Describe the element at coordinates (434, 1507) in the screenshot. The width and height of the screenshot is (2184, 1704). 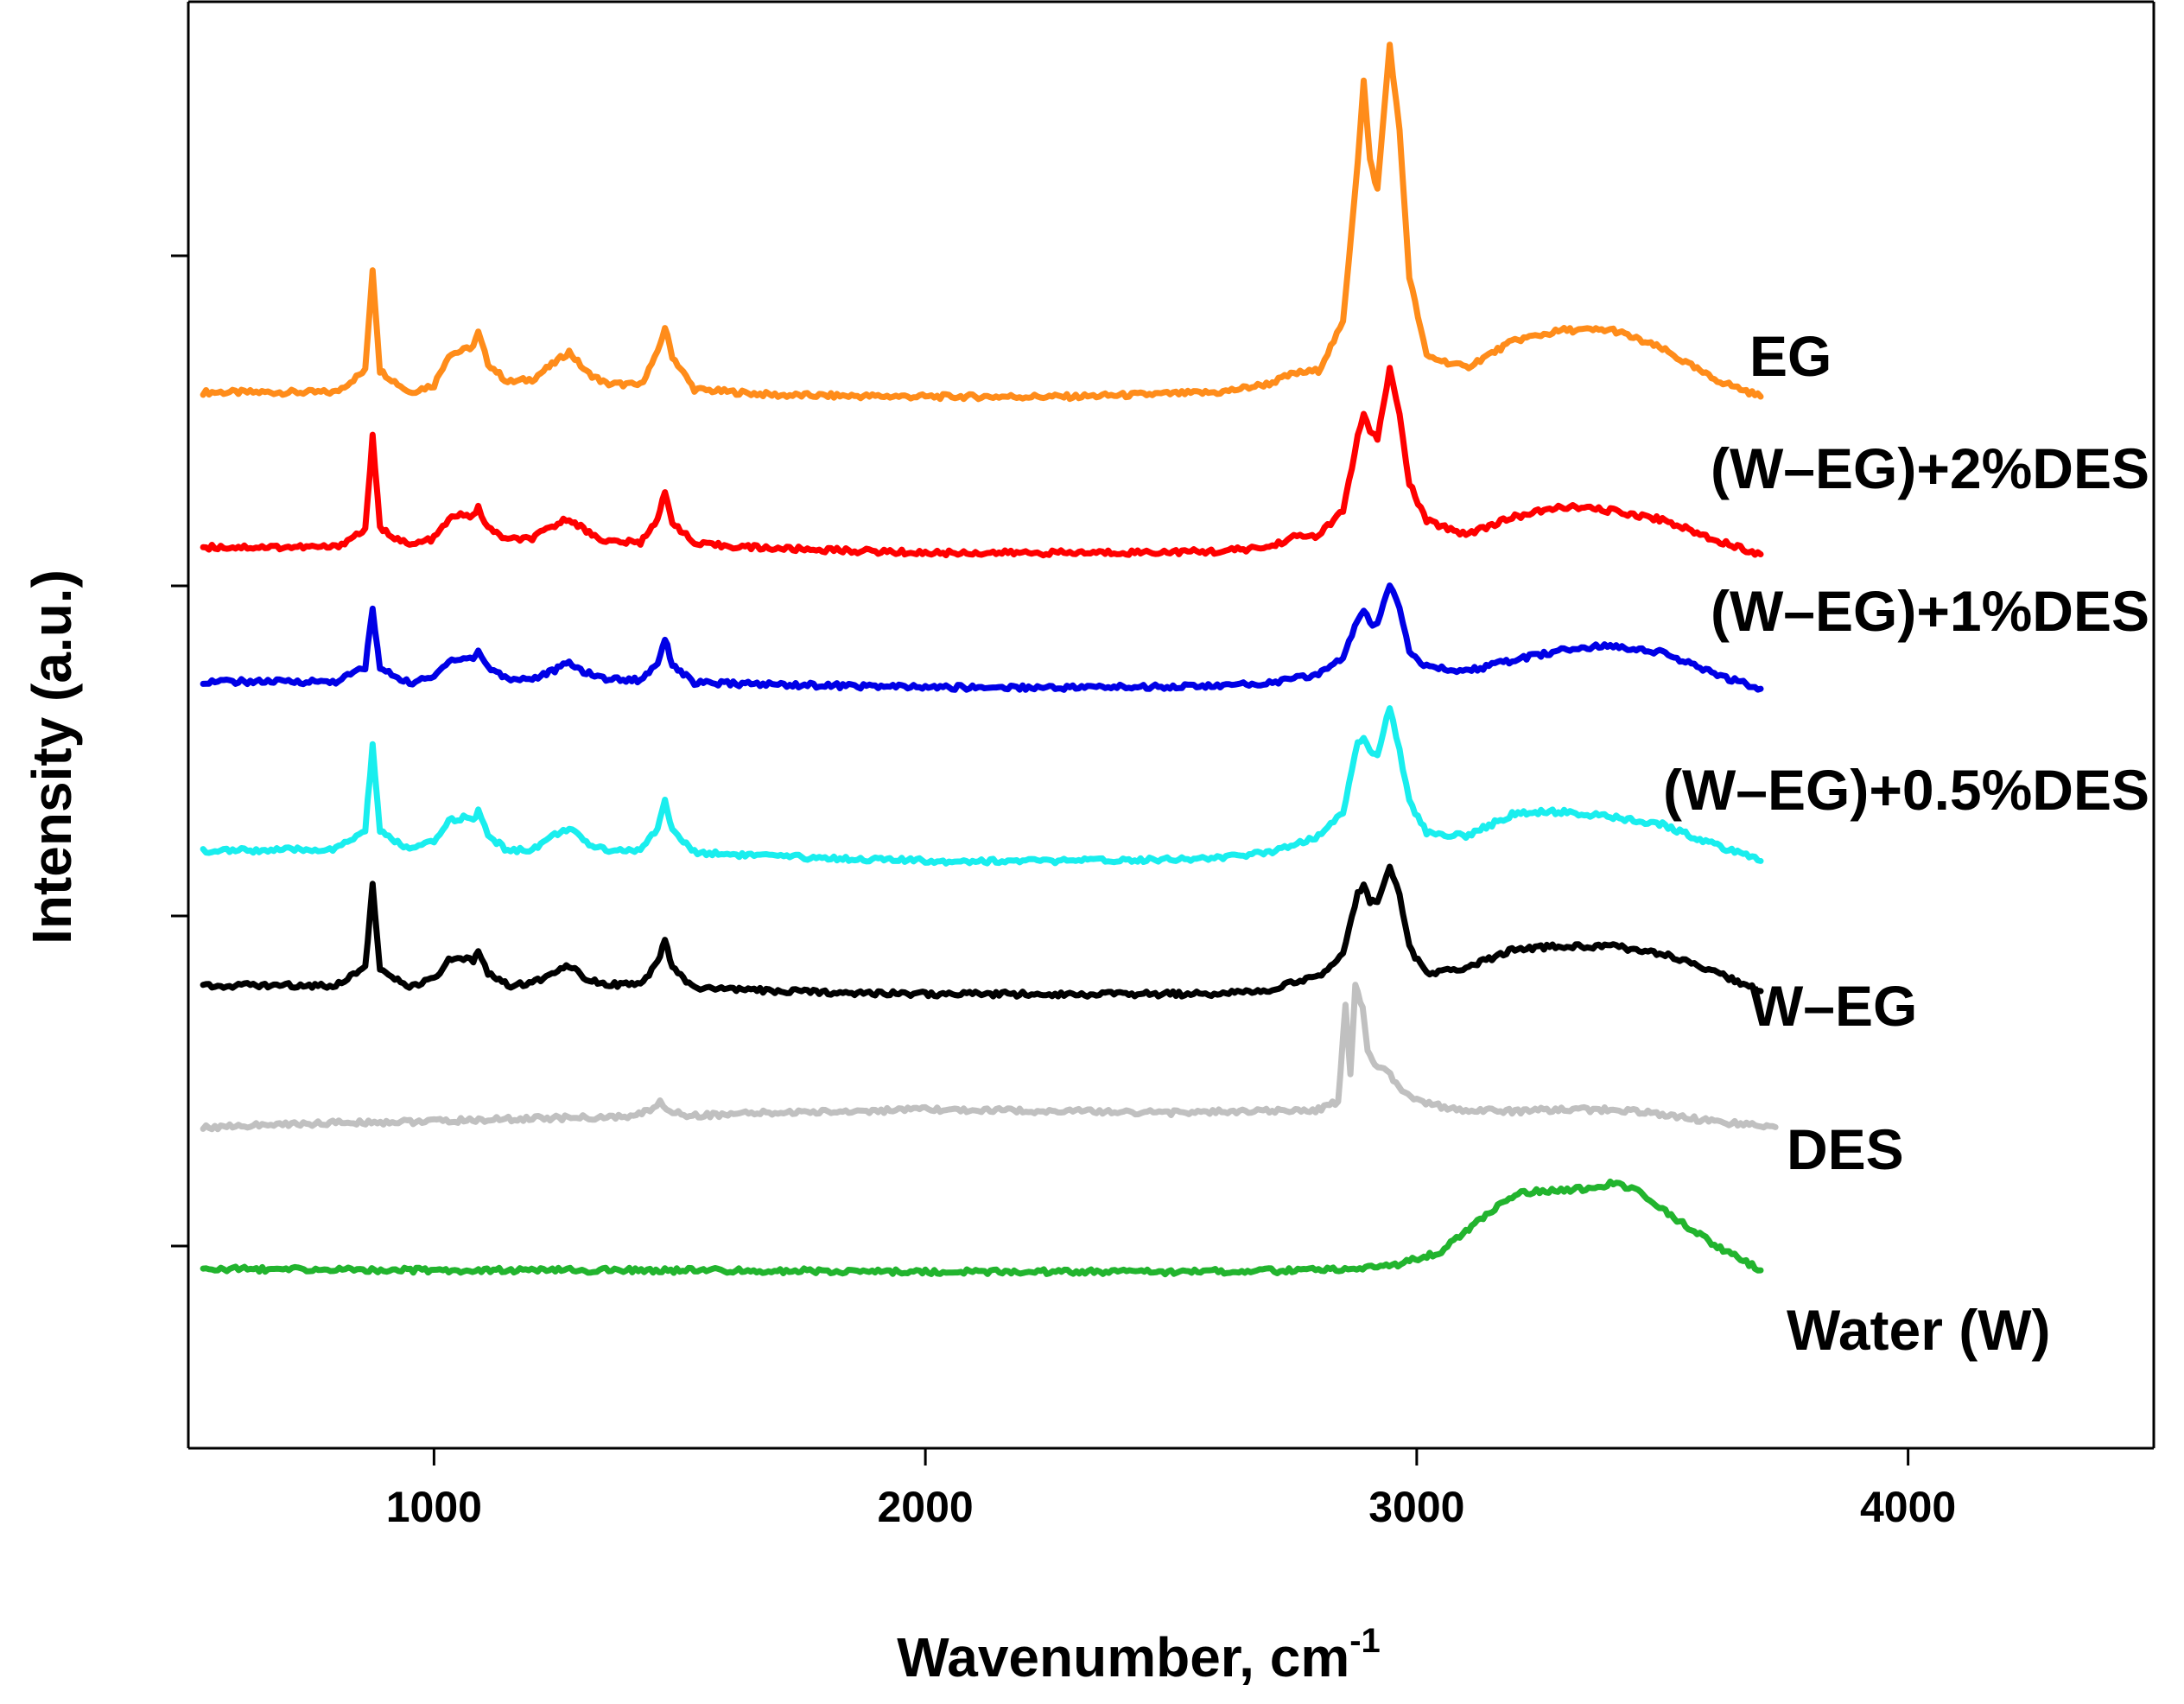
I see `x-tick-label: 1000` at that location.